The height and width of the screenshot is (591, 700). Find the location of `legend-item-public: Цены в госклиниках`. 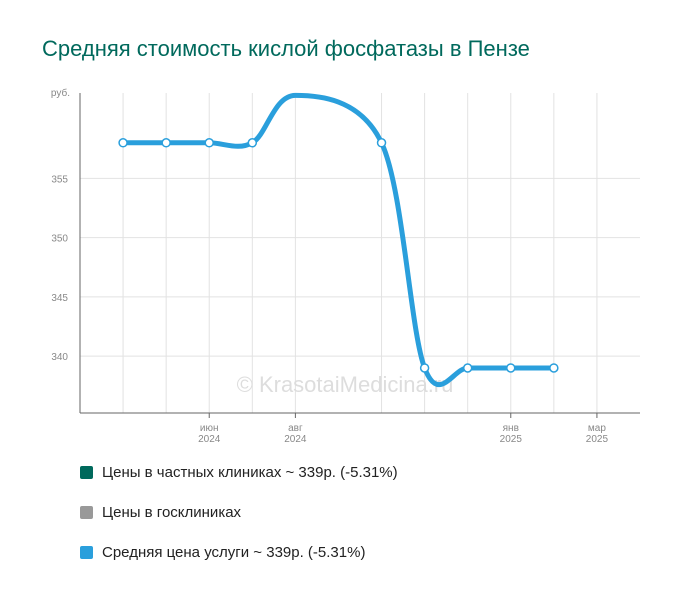

legend-item-public: Цены в госклиниках is located at coordinates (239, 512).